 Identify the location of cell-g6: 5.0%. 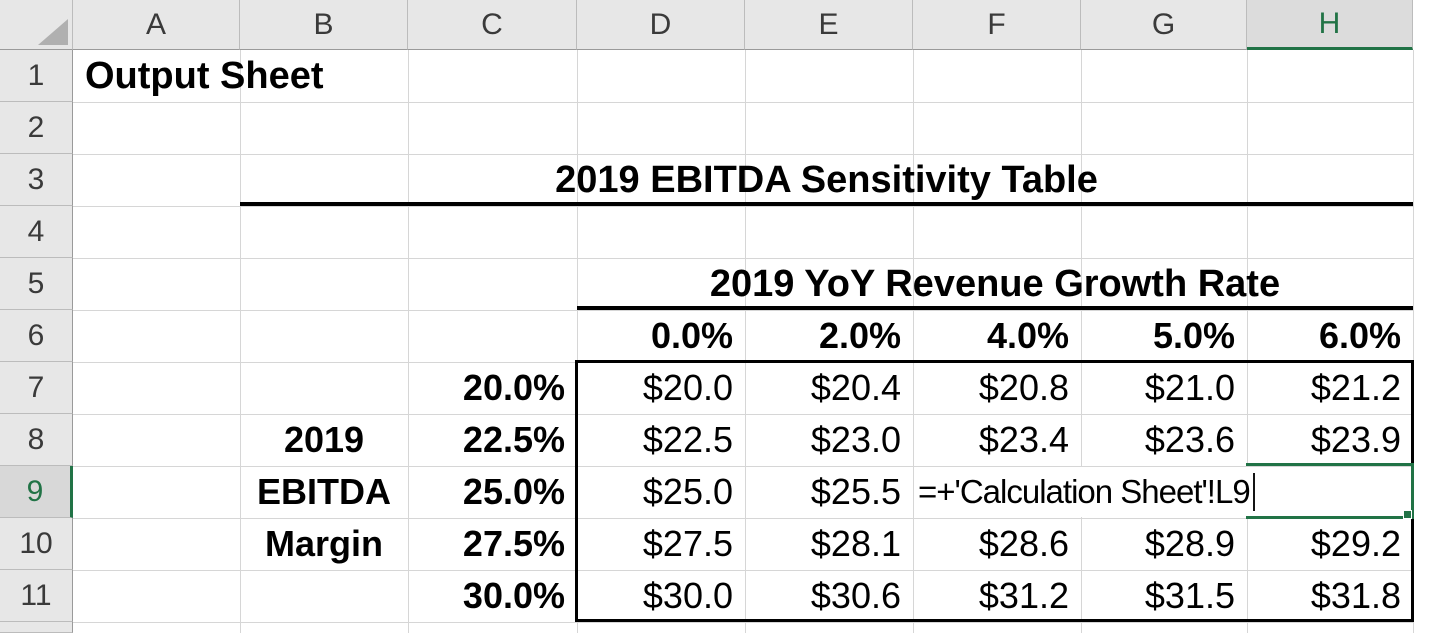
(1193, 335).